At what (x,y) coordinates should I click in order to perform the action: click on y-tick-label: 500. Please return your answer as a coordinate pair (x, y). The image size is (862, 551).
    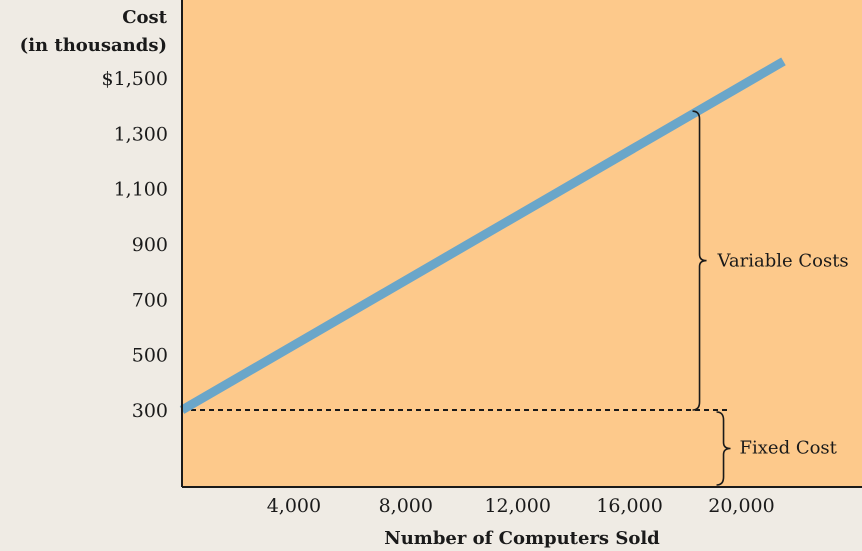
    Looking at the image, I should click on (150, 356).